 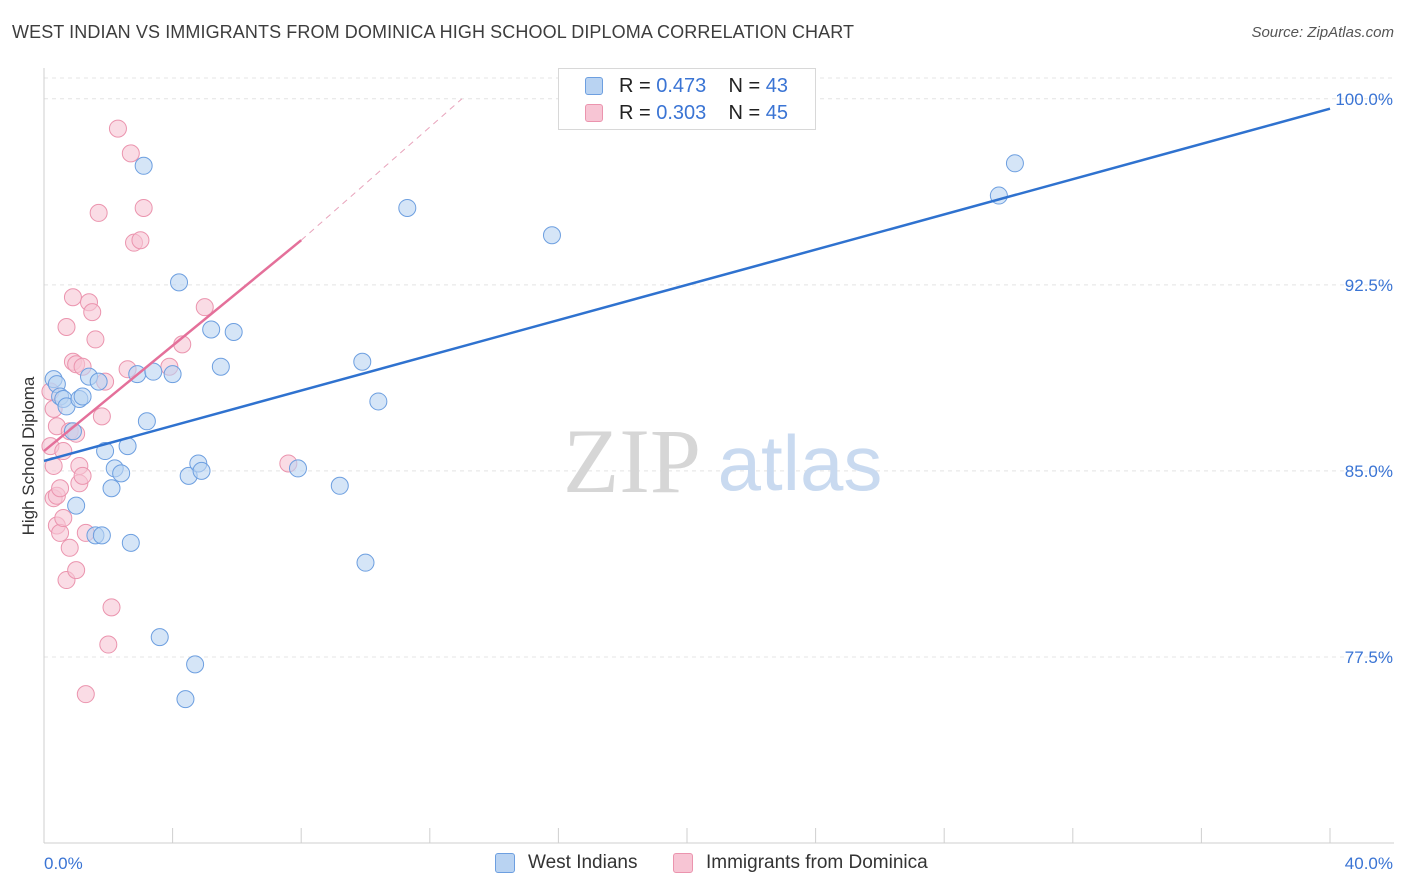 What do you see at coordinates (1364, 99) in the screenshot?
I see `y-tick-label: 100.0%` at bounding box center [1364, 99].